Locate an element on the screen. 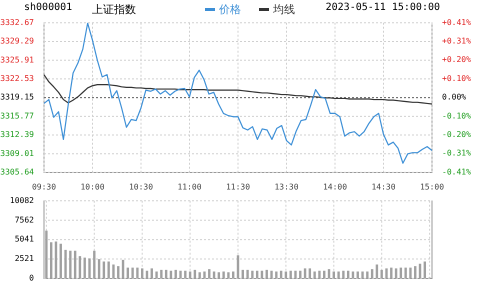 The image size is (480, 300). y-tick-label: 3325.91 is located at coordinates (17, 59).